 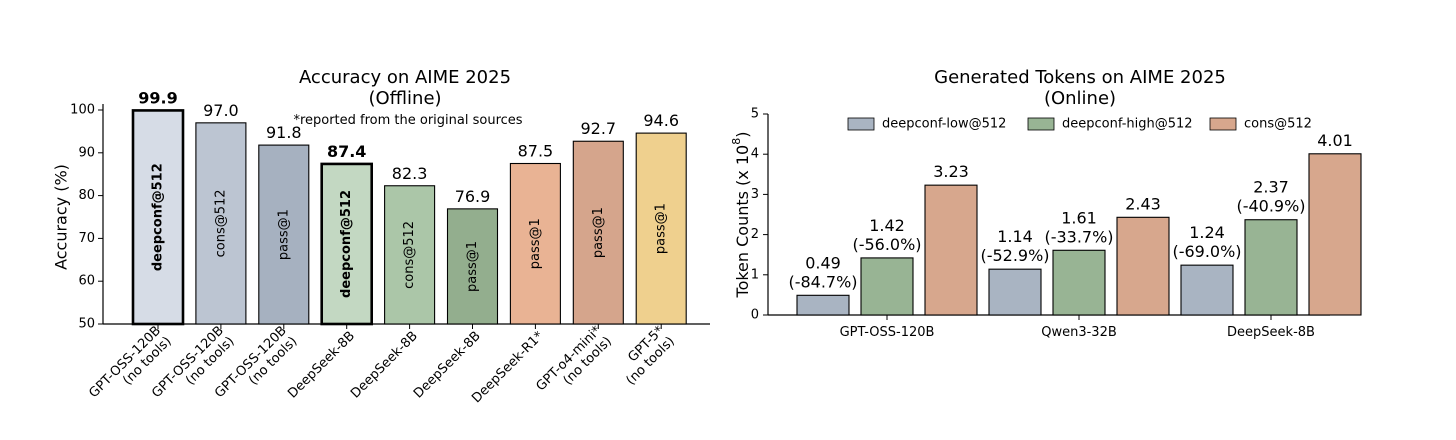 I want to click on right-y-axis-label-text: Token Counts (x 10, so click(x=742, y=222).